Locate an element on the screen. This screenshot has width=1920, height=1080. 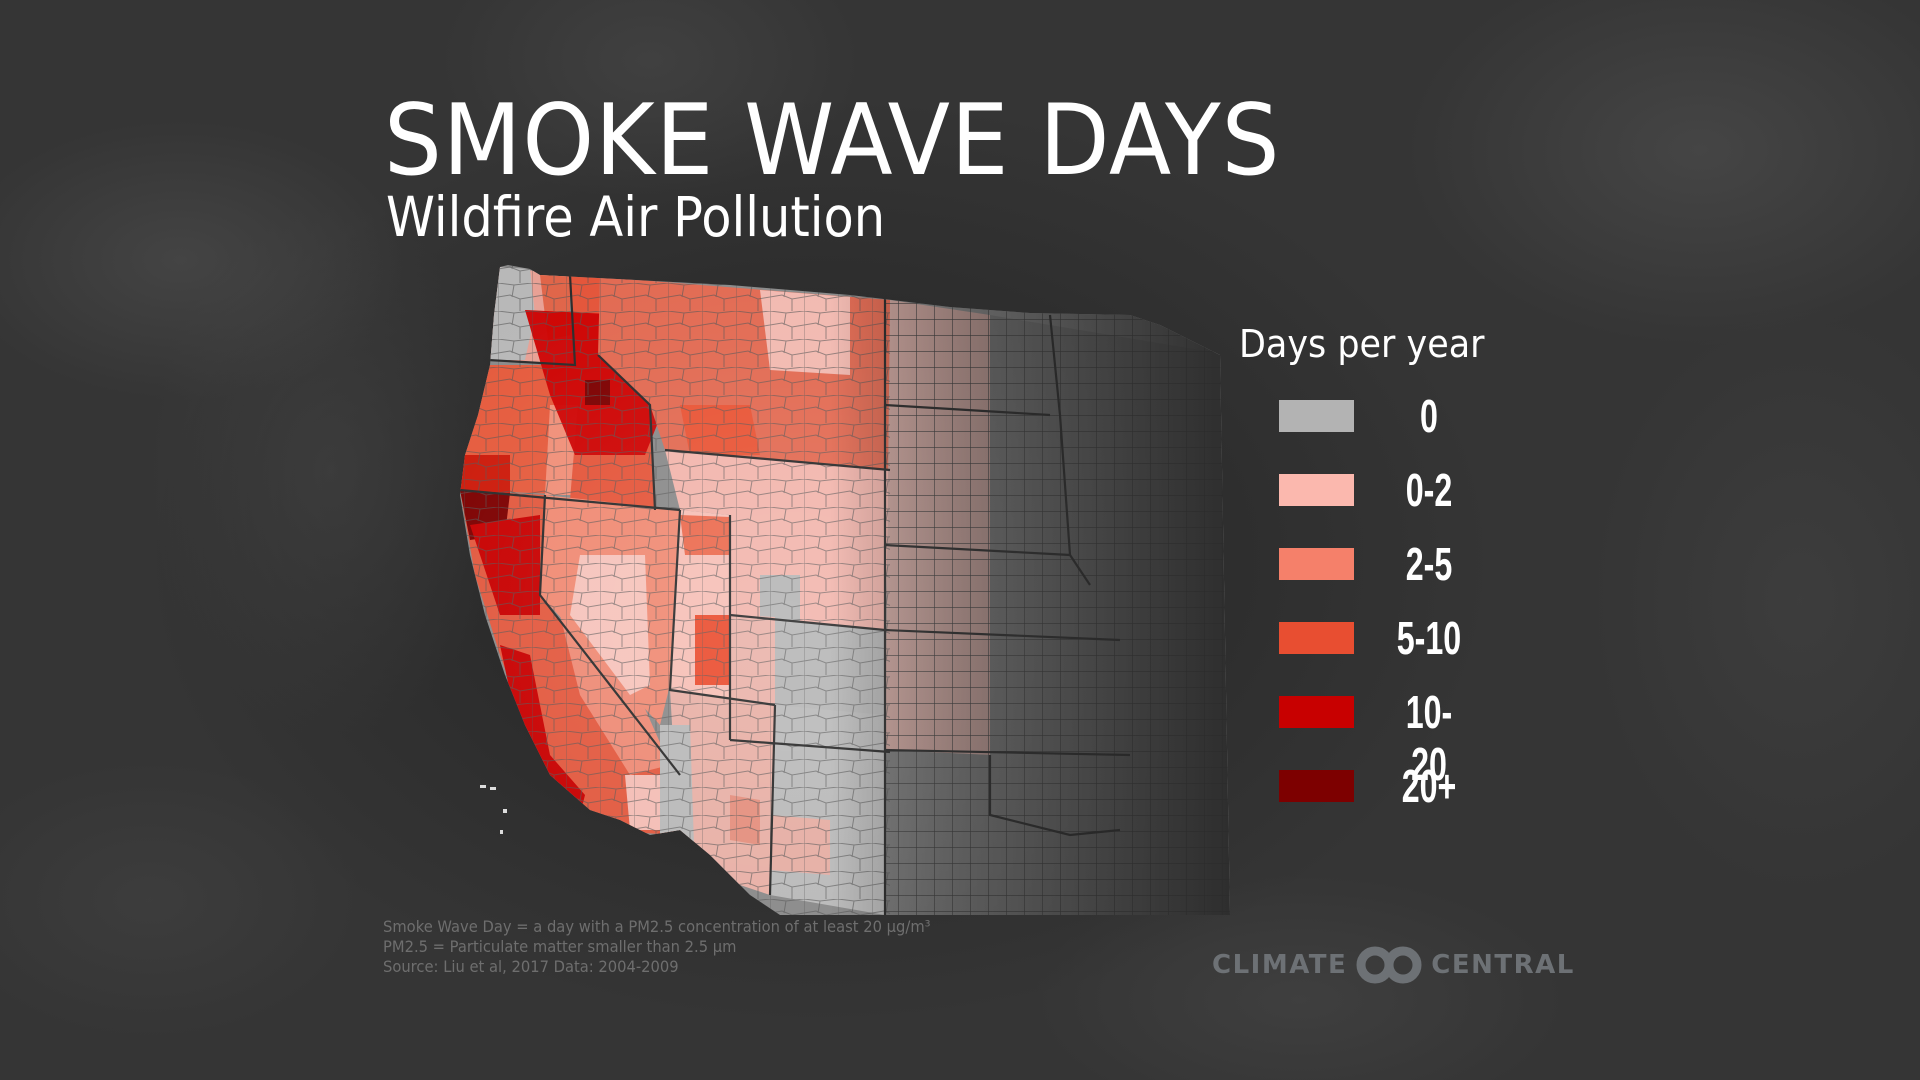
legend-label: 20+ is located at coordinates (1429, 786).